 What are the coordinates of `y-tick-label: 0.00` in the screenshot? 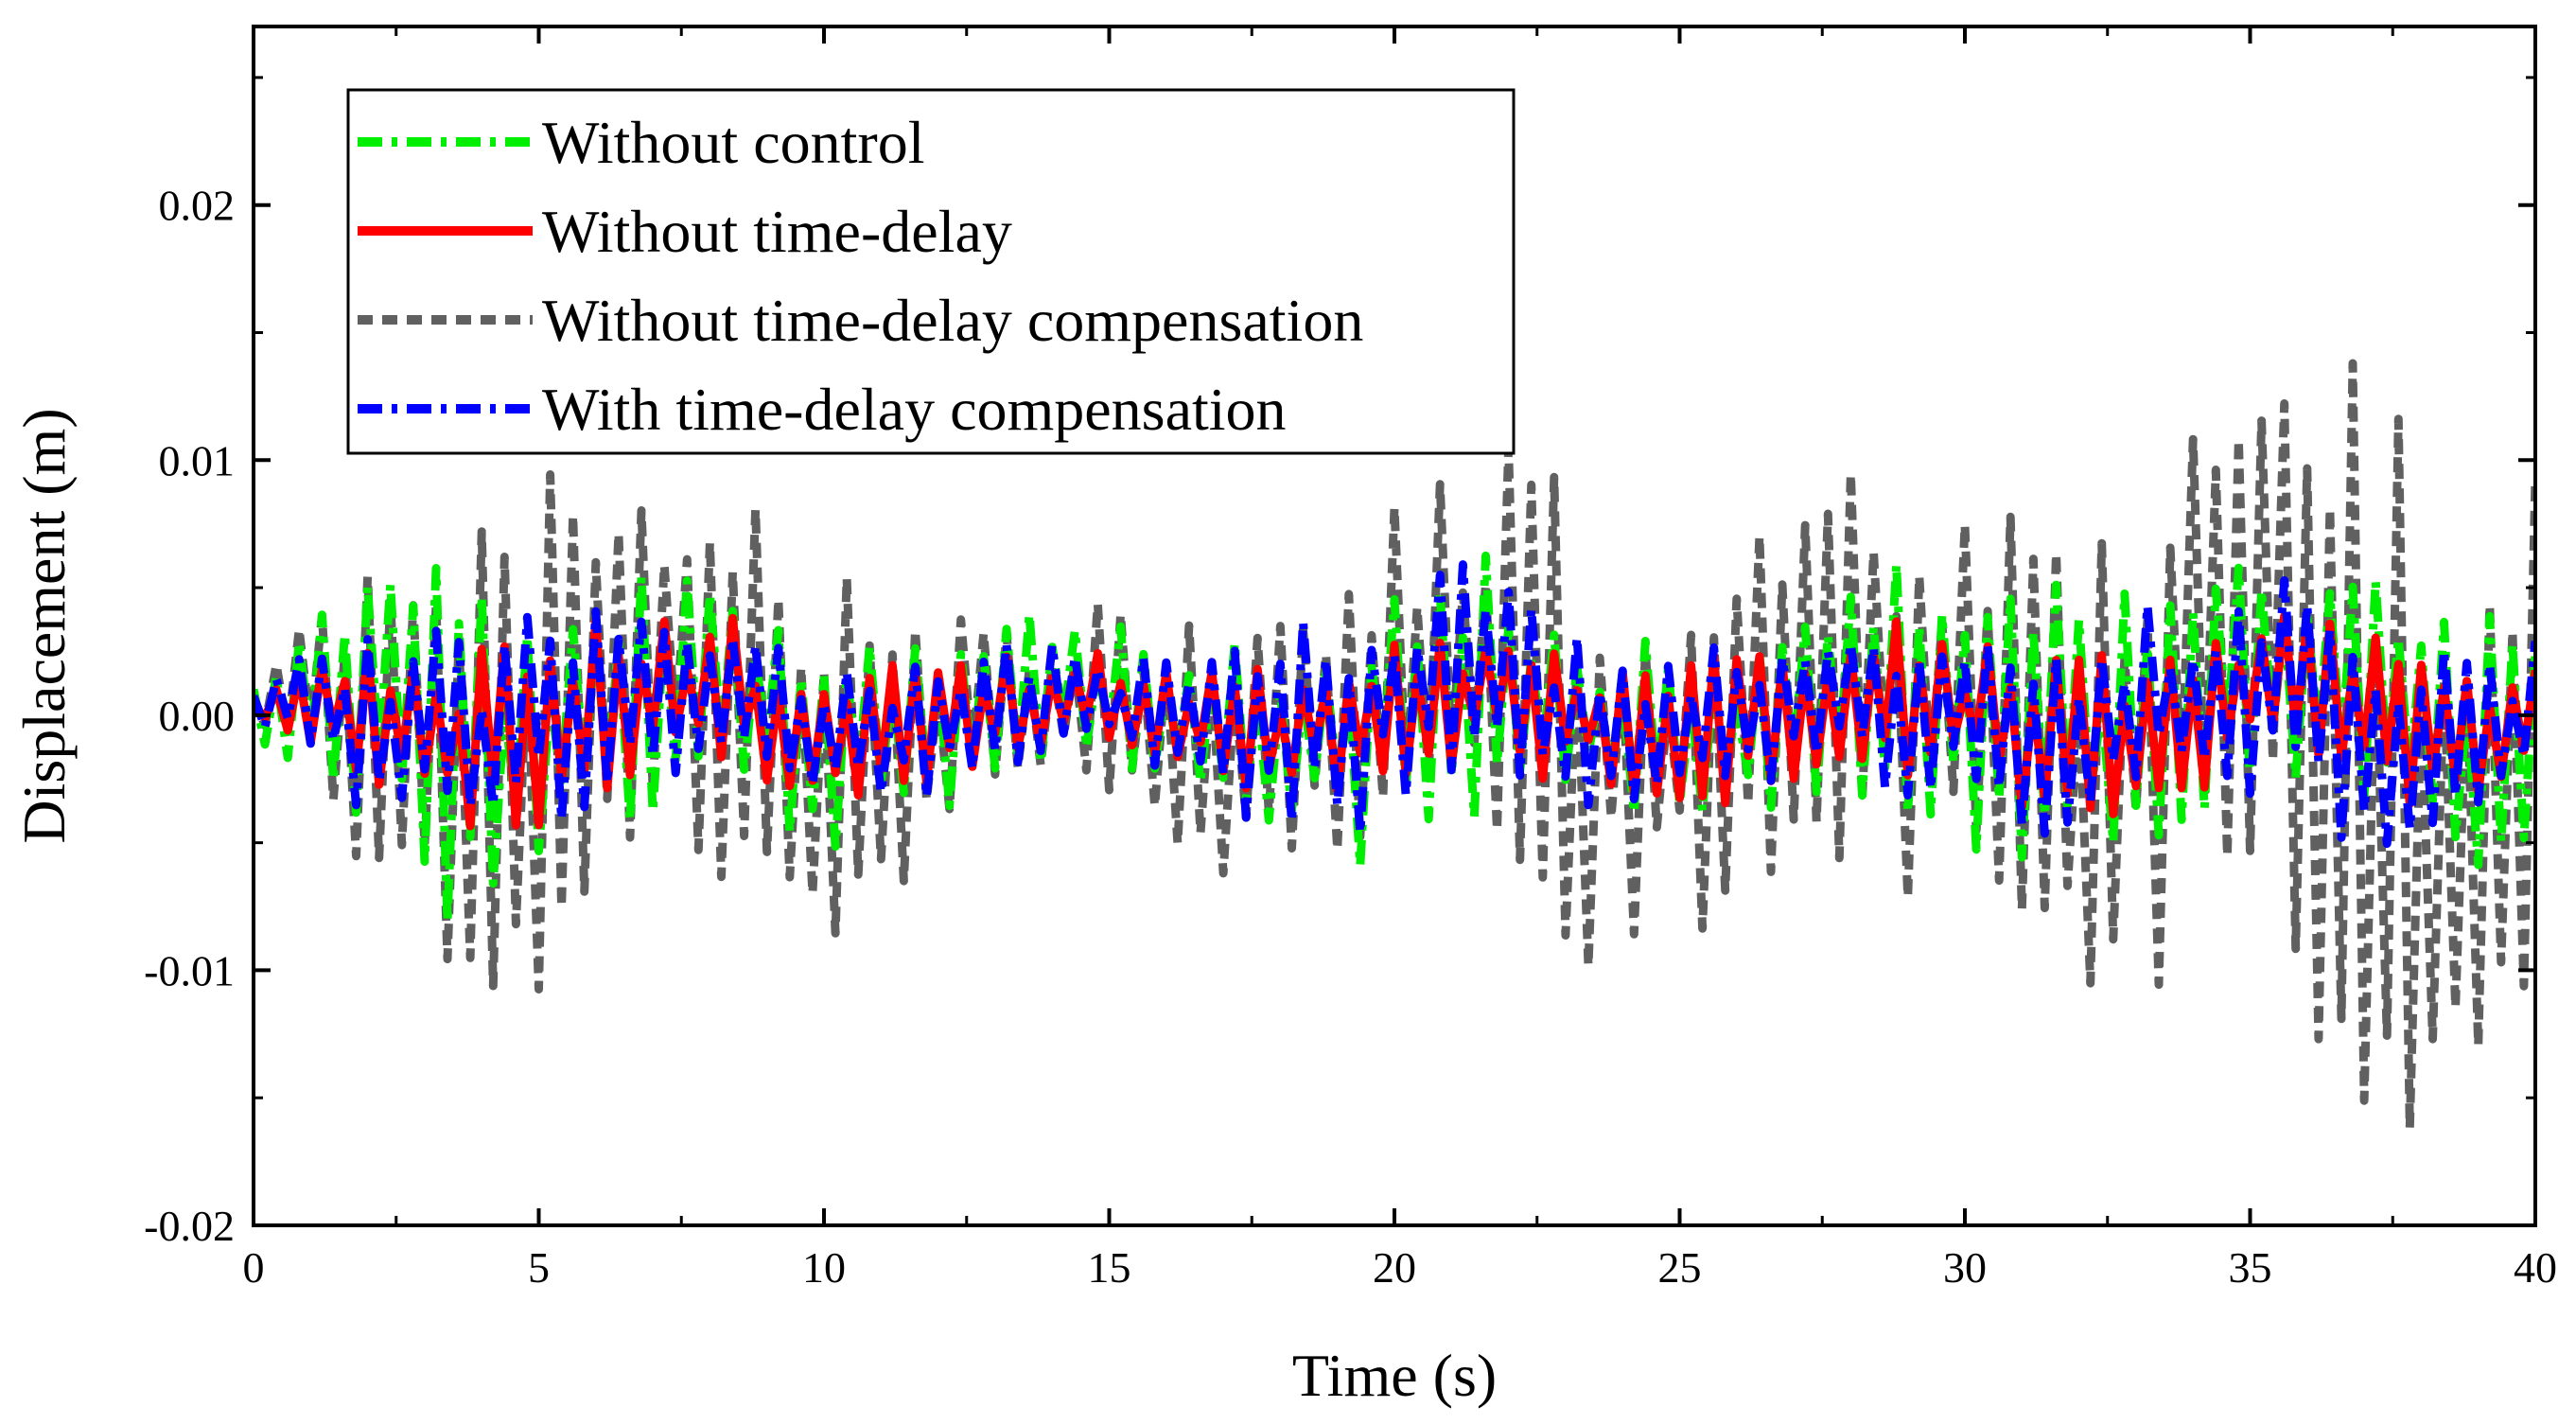 It's located at (198, 716).